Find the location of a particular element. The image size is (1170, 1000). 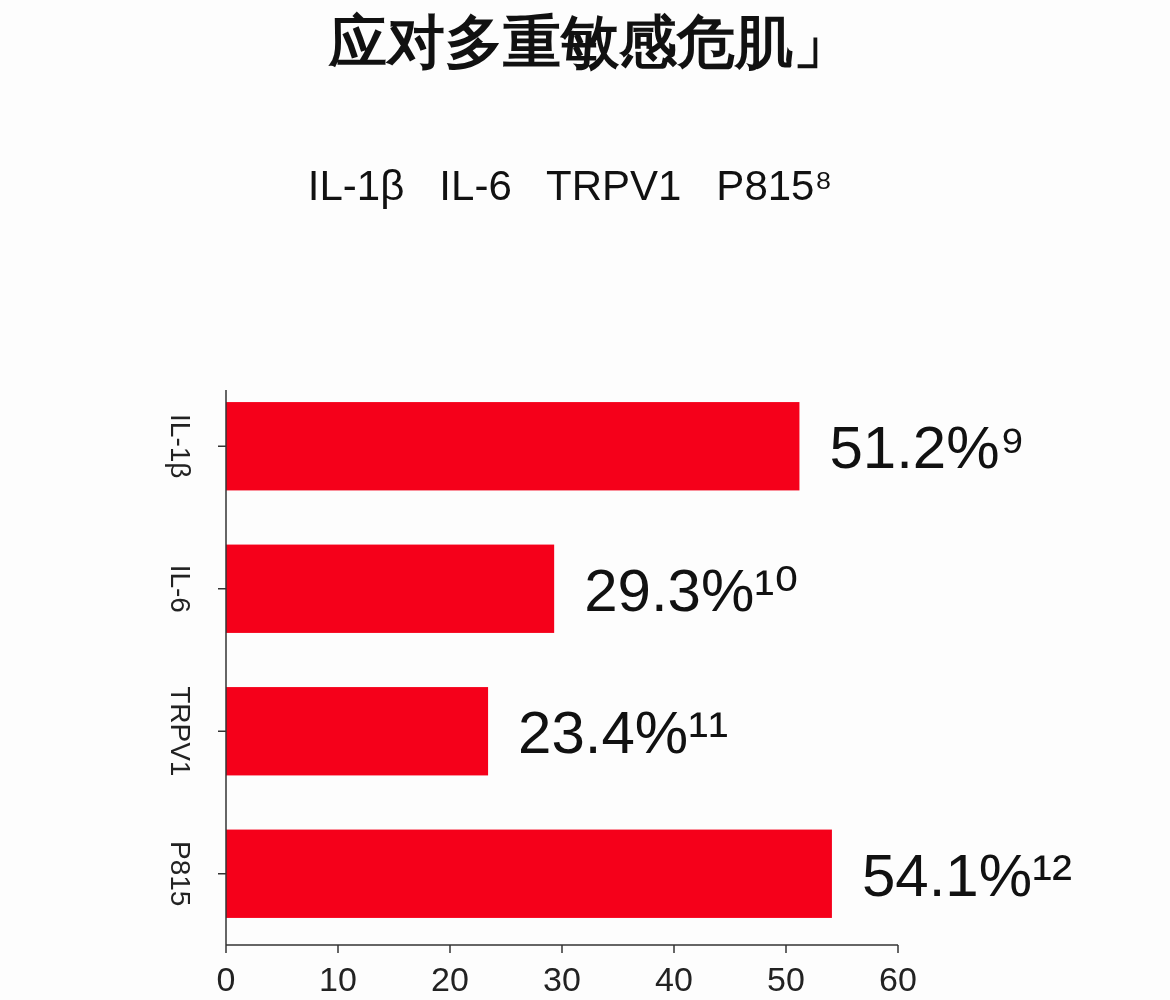

x-tick-label: 30 is located at coordinates (562, 979).